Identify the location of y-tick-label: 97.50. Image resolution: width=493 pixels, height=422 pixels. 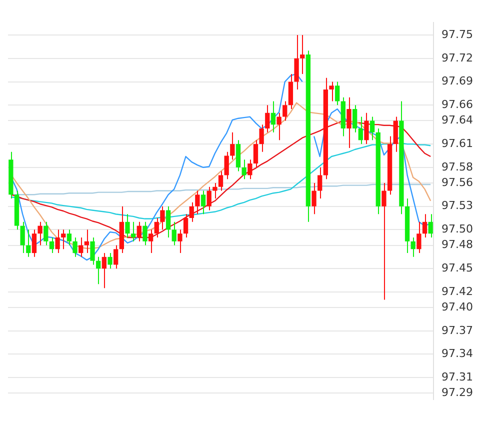
(458, 229).